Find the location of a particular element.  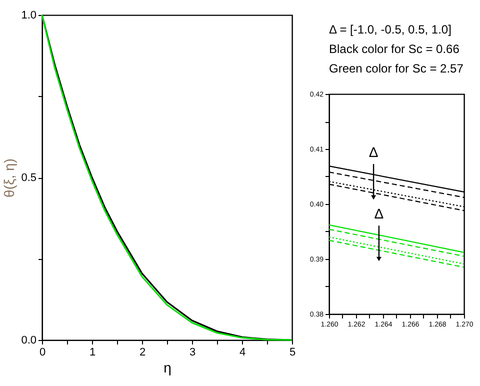

text: Black color for Sc = 0.66 is located at coordinates (394, 49).